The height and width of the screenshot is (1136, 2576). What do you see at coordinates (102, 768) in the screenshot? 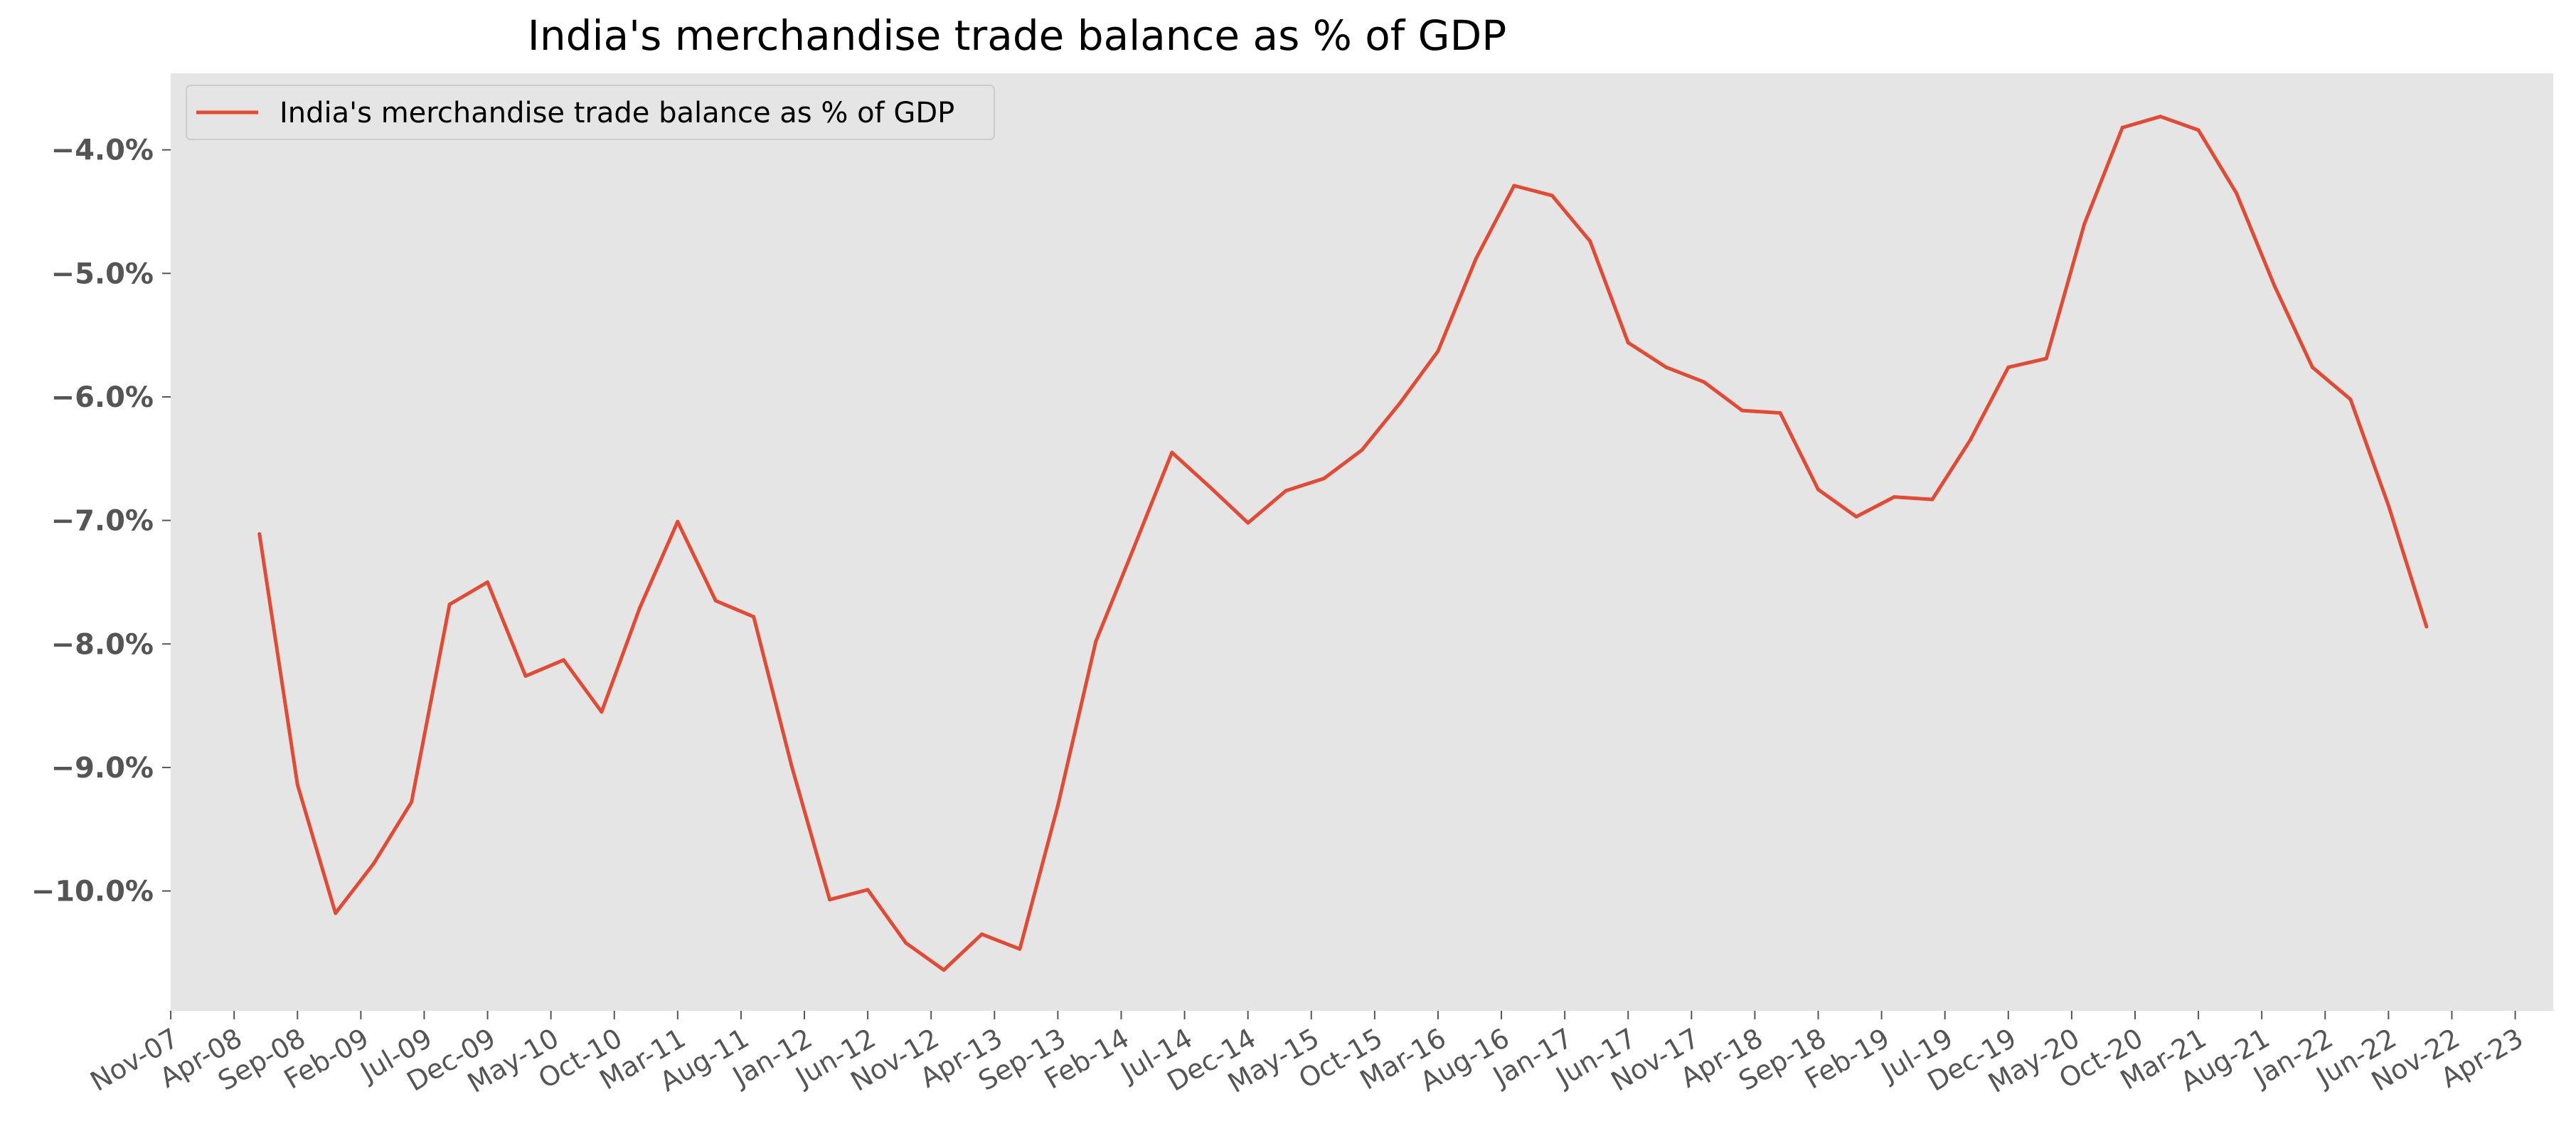
I see `y-tick-label: −9.0%` at bounding box center [102, 768].